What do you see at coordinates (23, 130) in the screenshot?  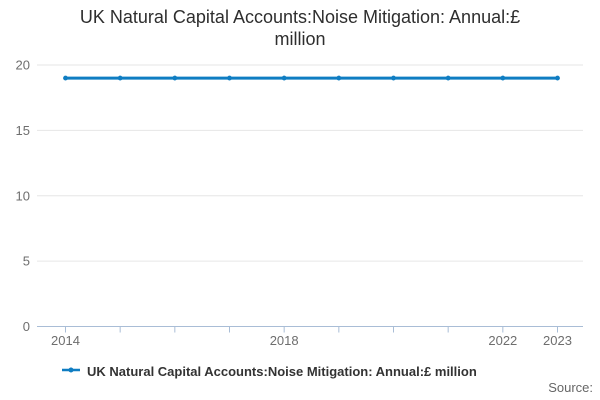 I see `y-tick-label: 15` at bounding box center [23, 130].